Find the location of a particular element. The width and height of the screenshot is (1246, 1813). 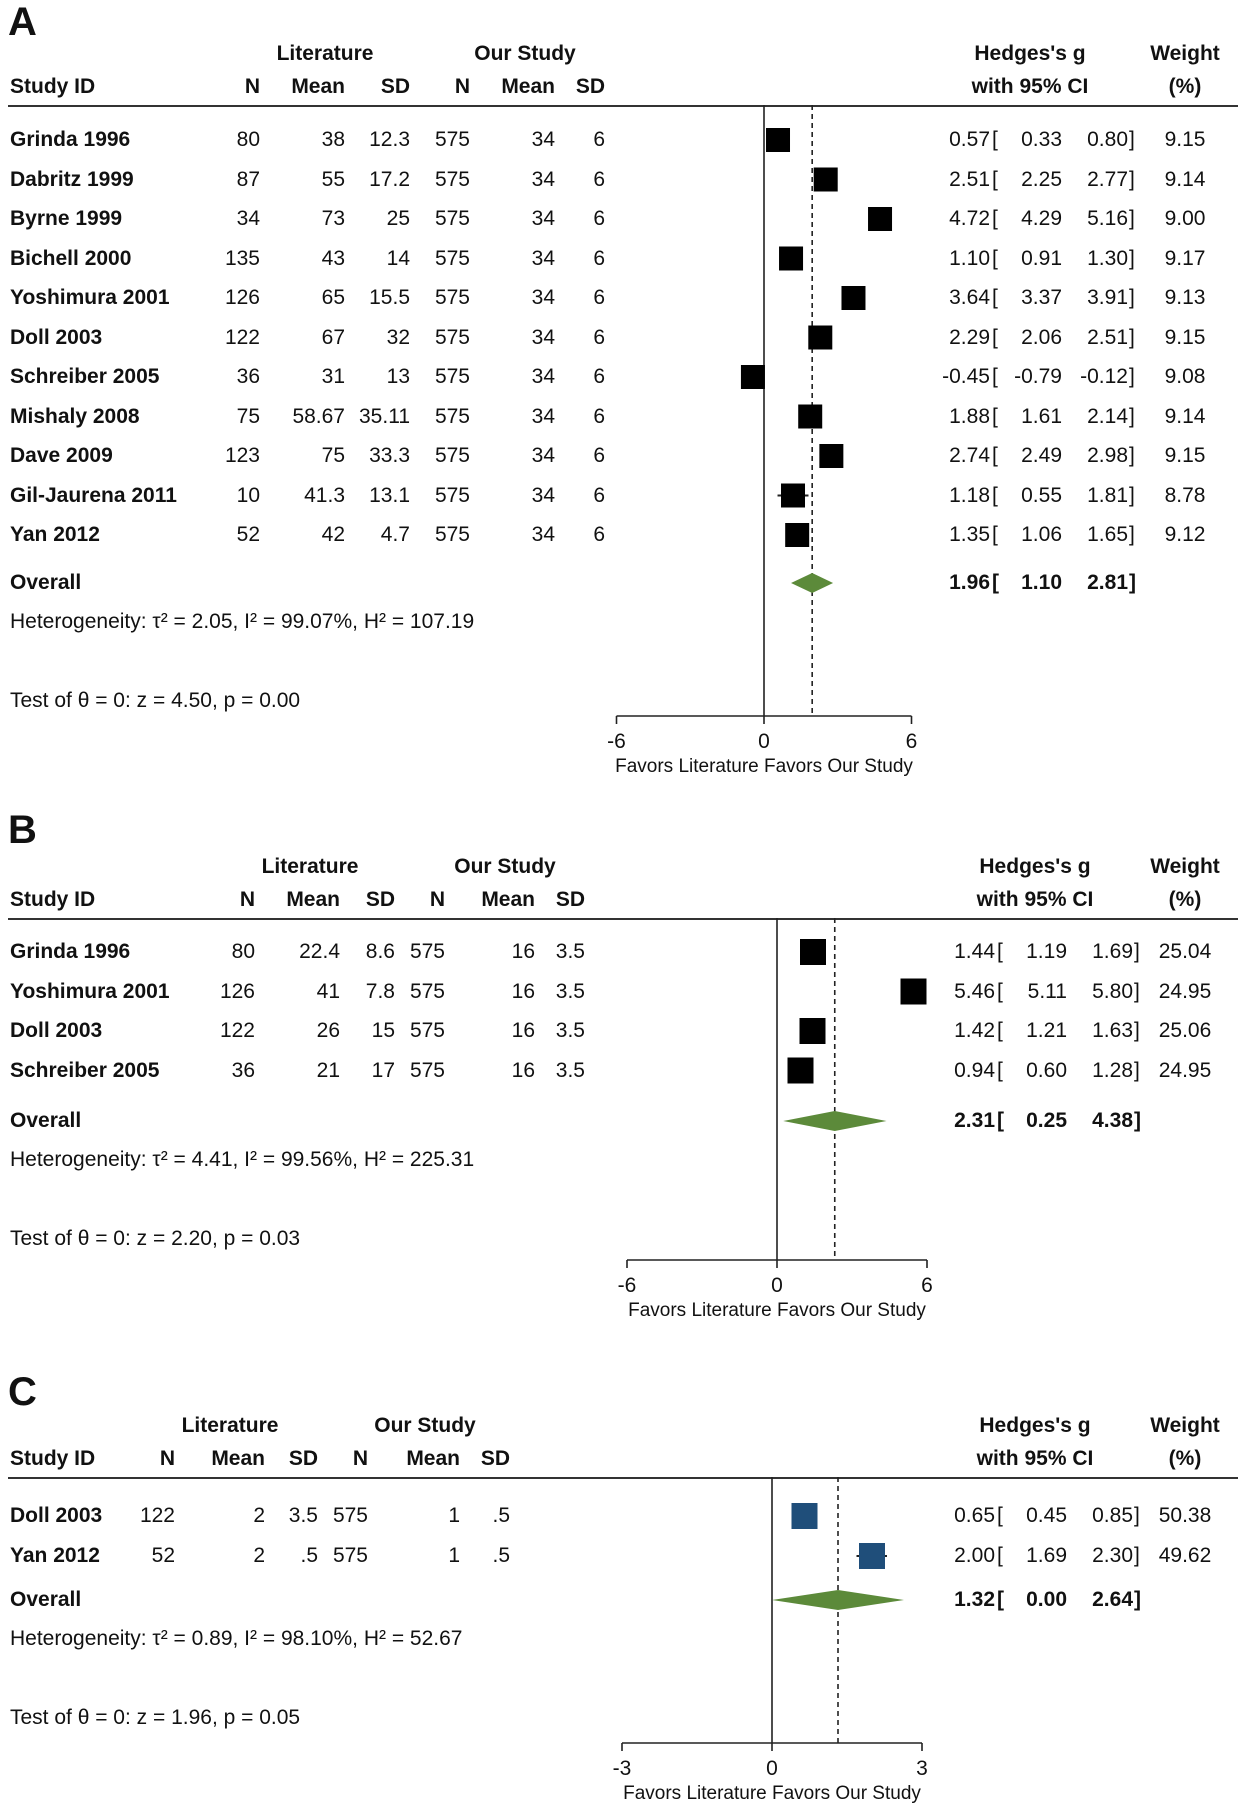

ci-lower-value: 1.61 is located at coordinates (1041, 416).